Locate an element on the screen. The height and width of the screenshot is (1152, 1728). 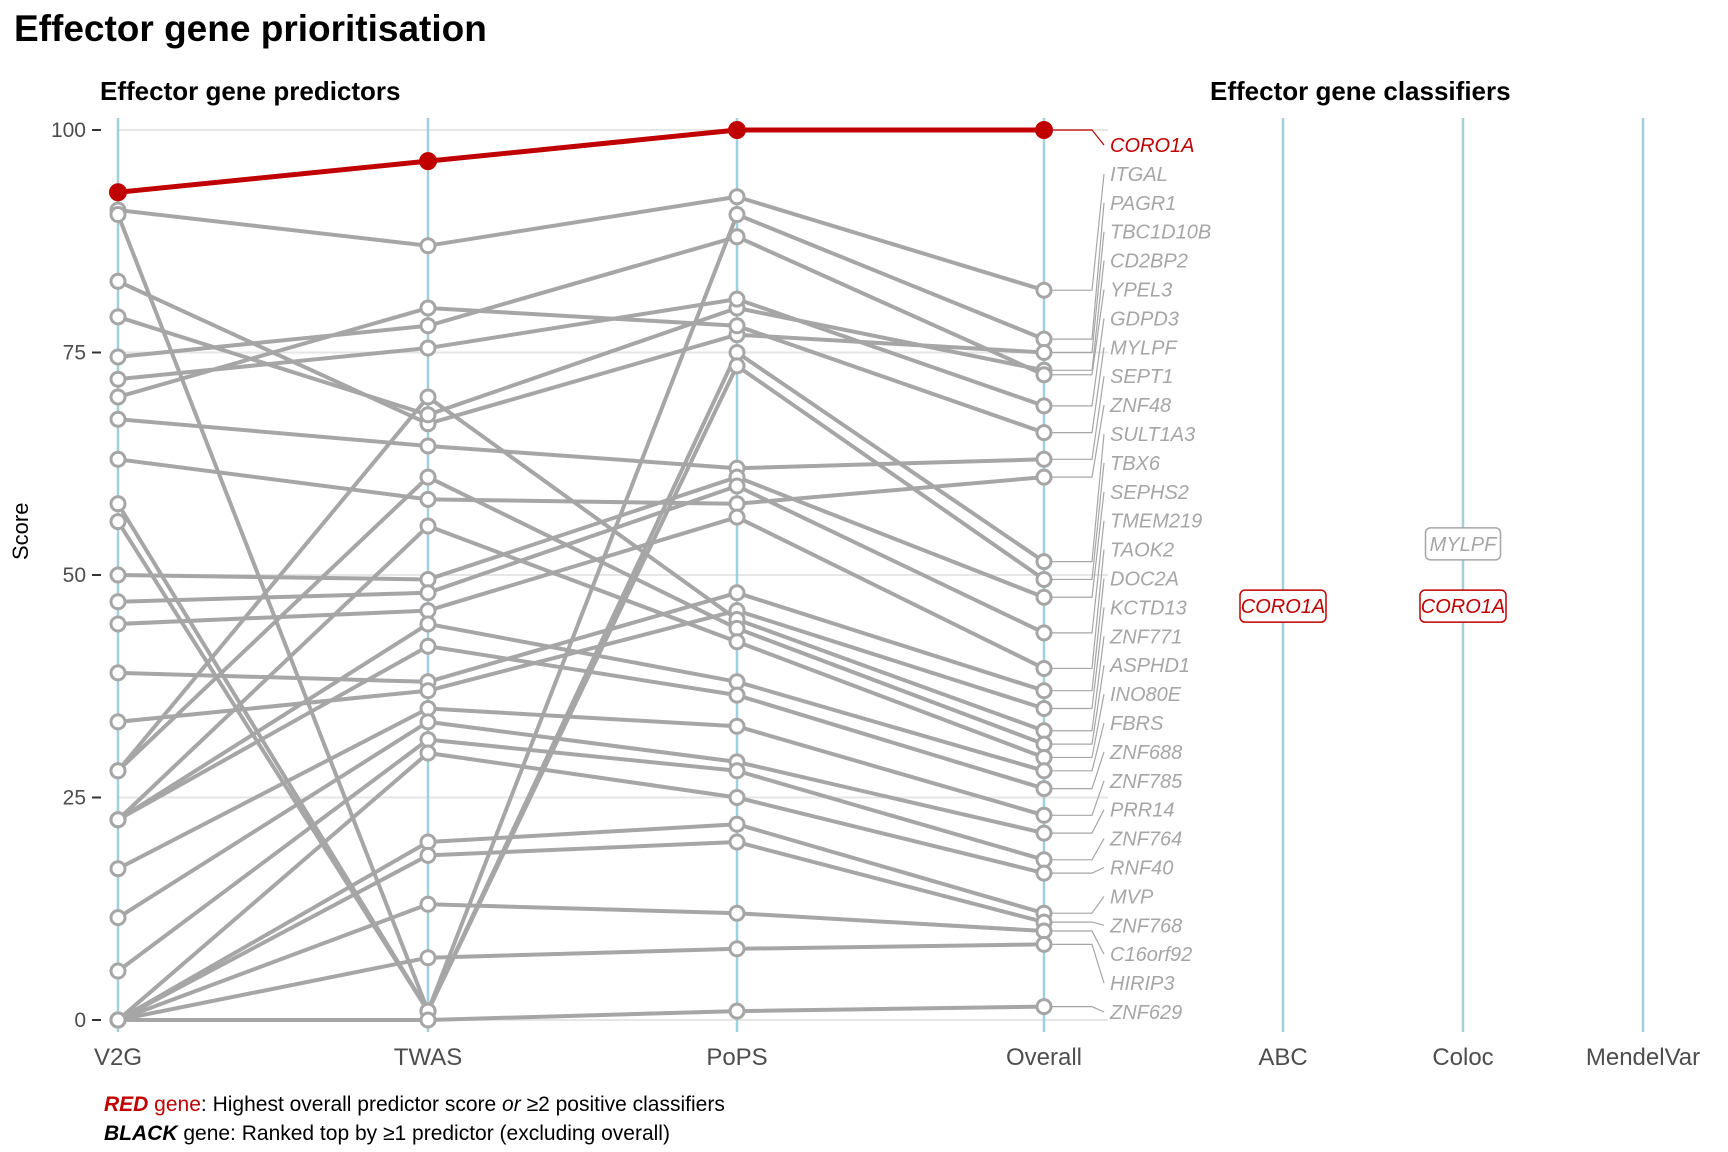
point-taok2-pops is located at coordinates (737, 517).